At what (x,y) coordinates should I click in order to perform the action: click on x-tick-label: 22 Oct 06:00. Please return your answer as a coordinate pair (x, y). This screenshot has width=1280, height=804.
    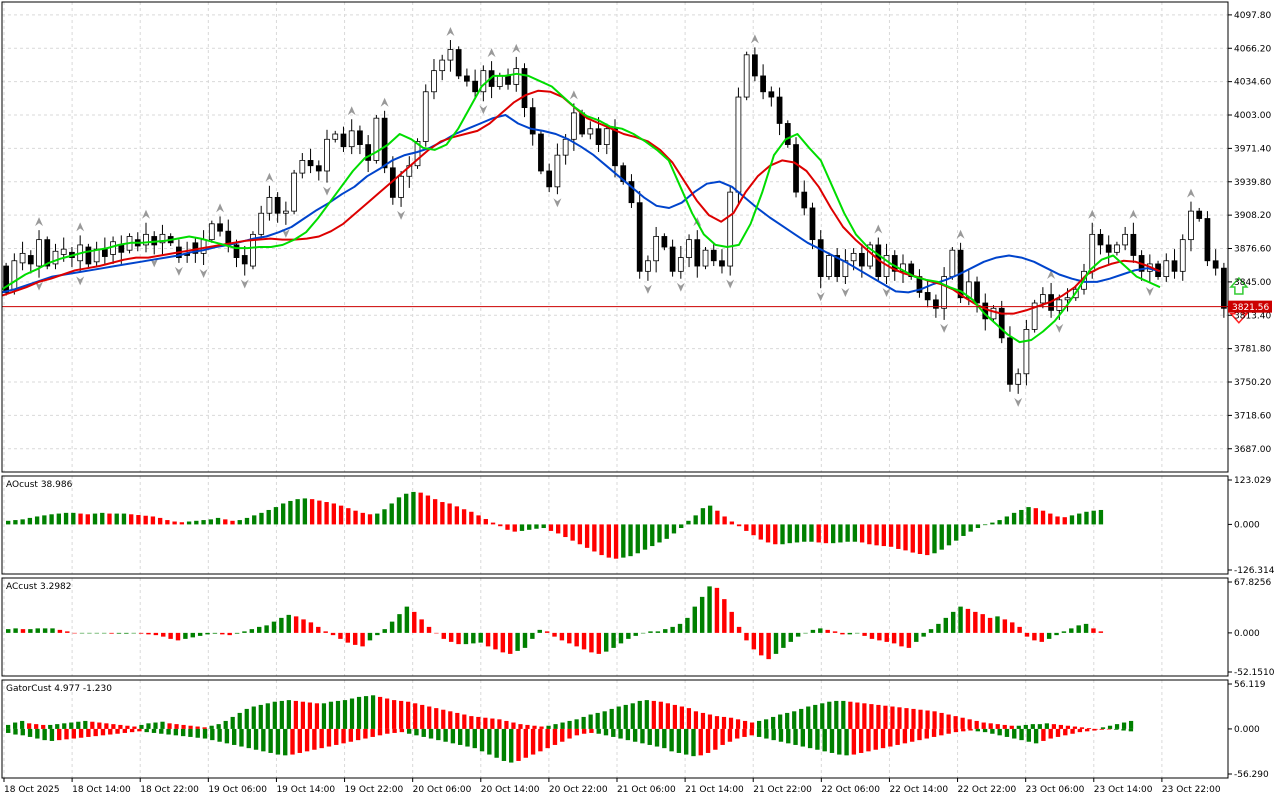
    Looking at the image, I should click on (850, 790).